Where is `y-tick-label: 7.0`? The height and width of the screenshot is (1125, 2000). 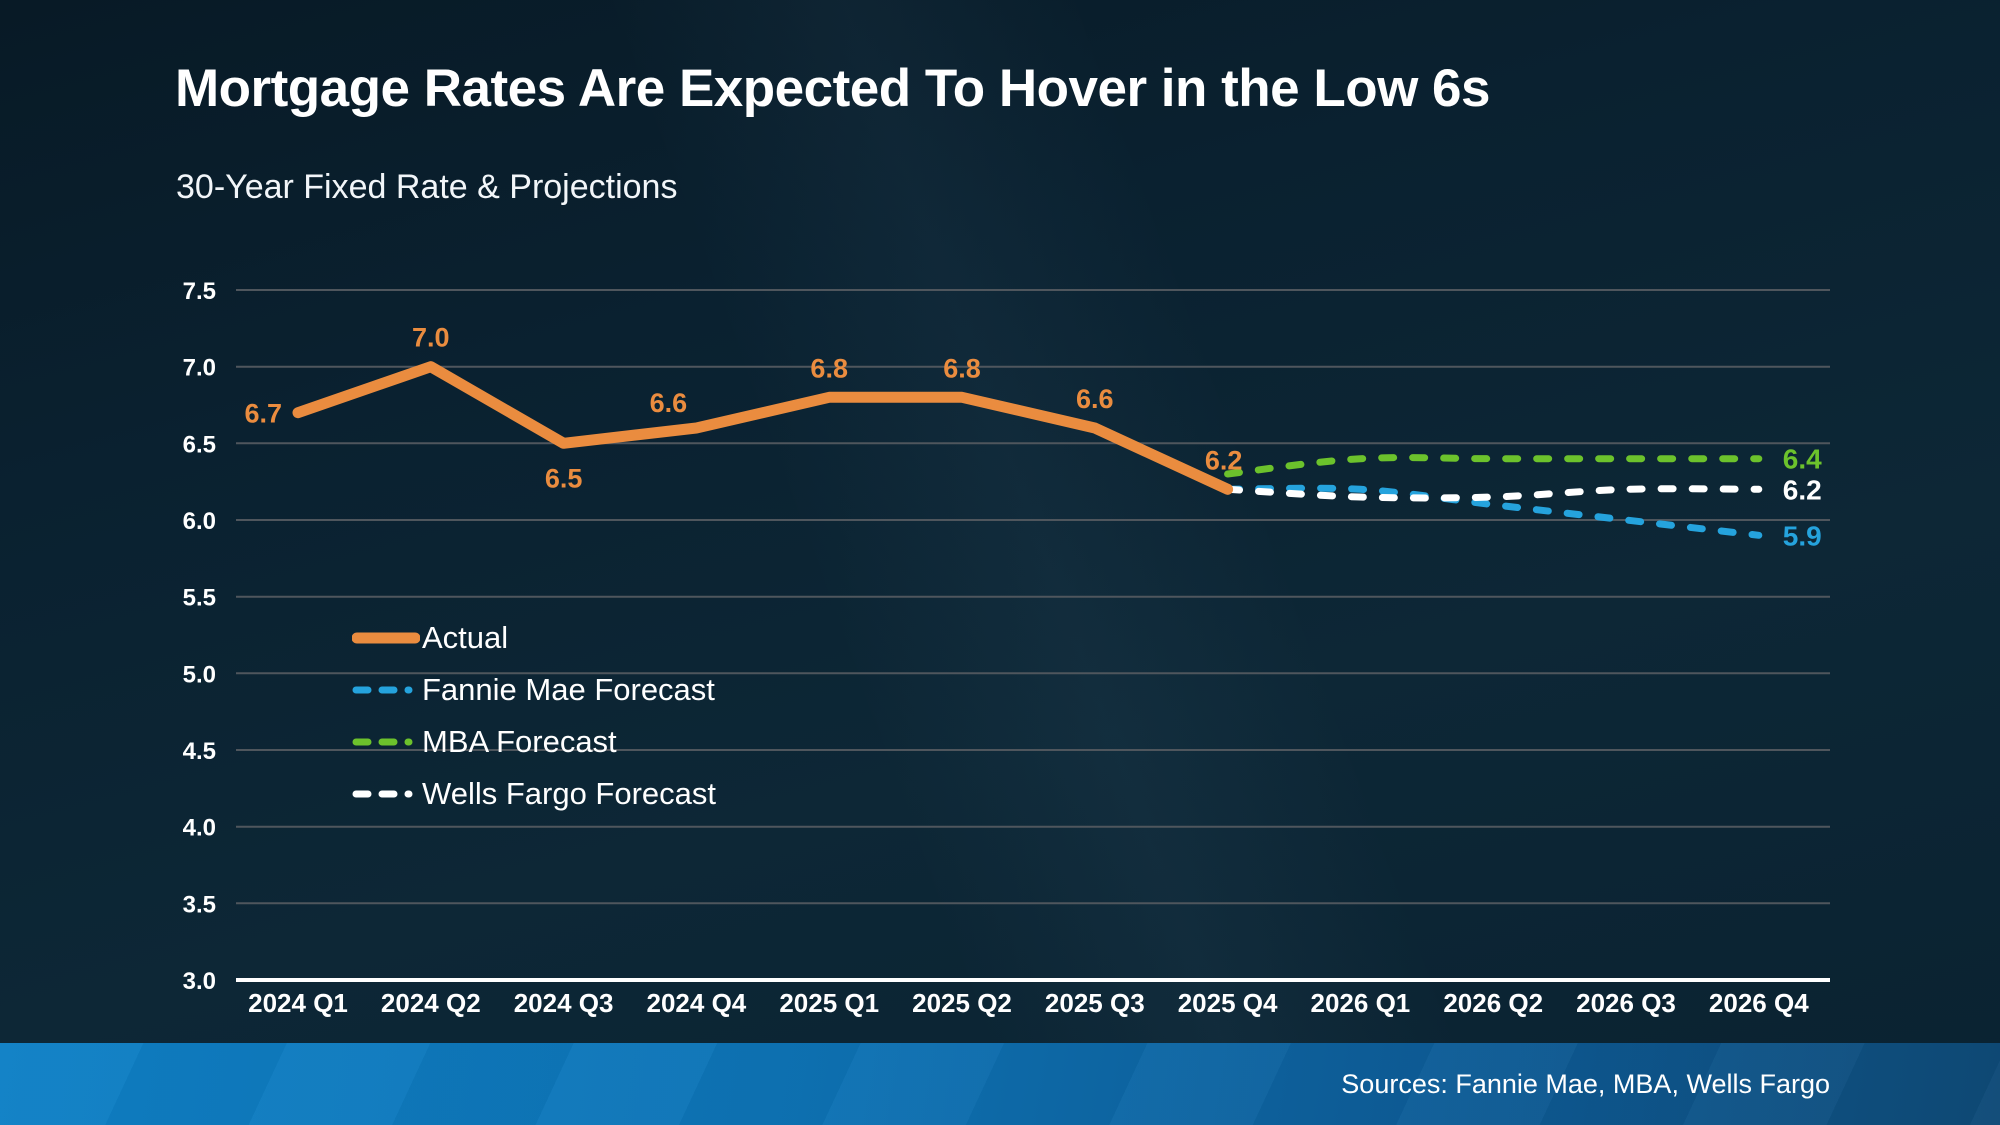
y-tick-label: 7.0 is located at coordinates (199, 368).